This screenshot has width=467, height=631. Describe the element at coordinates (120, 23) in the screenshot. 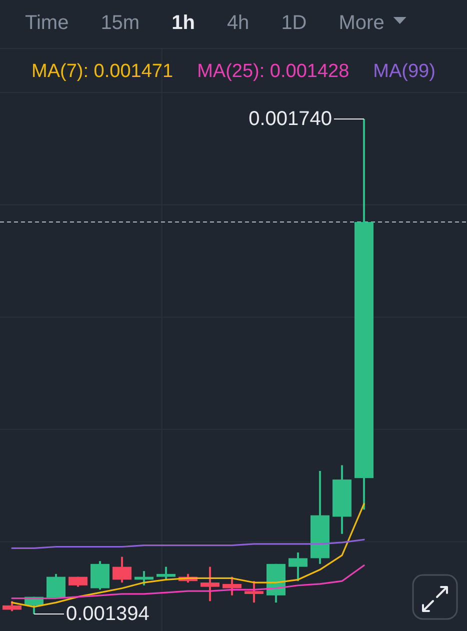

I see `text: 15m` at that location.